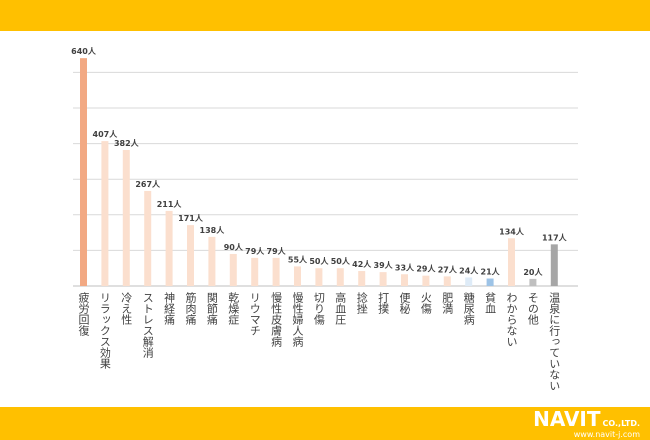 The height and width of the screenshot is (440, 650). What do you see at coordinates (555, 237) in the screenshot?
I see `data-label: 117人` at bounding box center [555, 237].